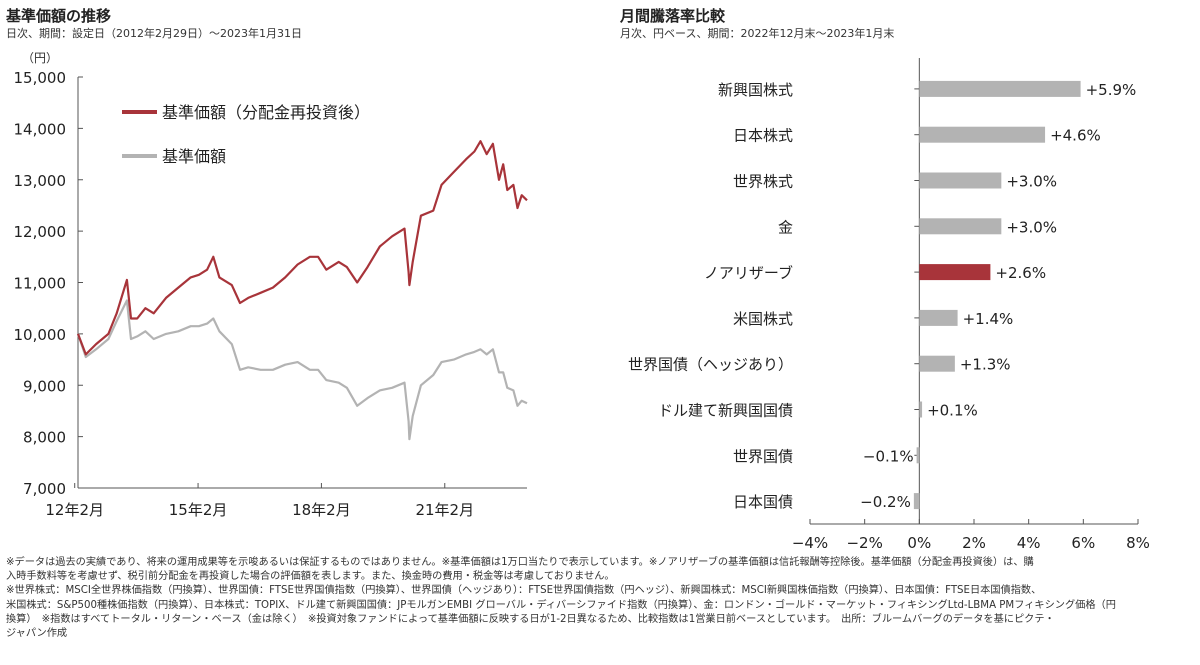  Describe the element at coordinates (302, 370) in the screenshot. I see `series-line-nav` at that location.